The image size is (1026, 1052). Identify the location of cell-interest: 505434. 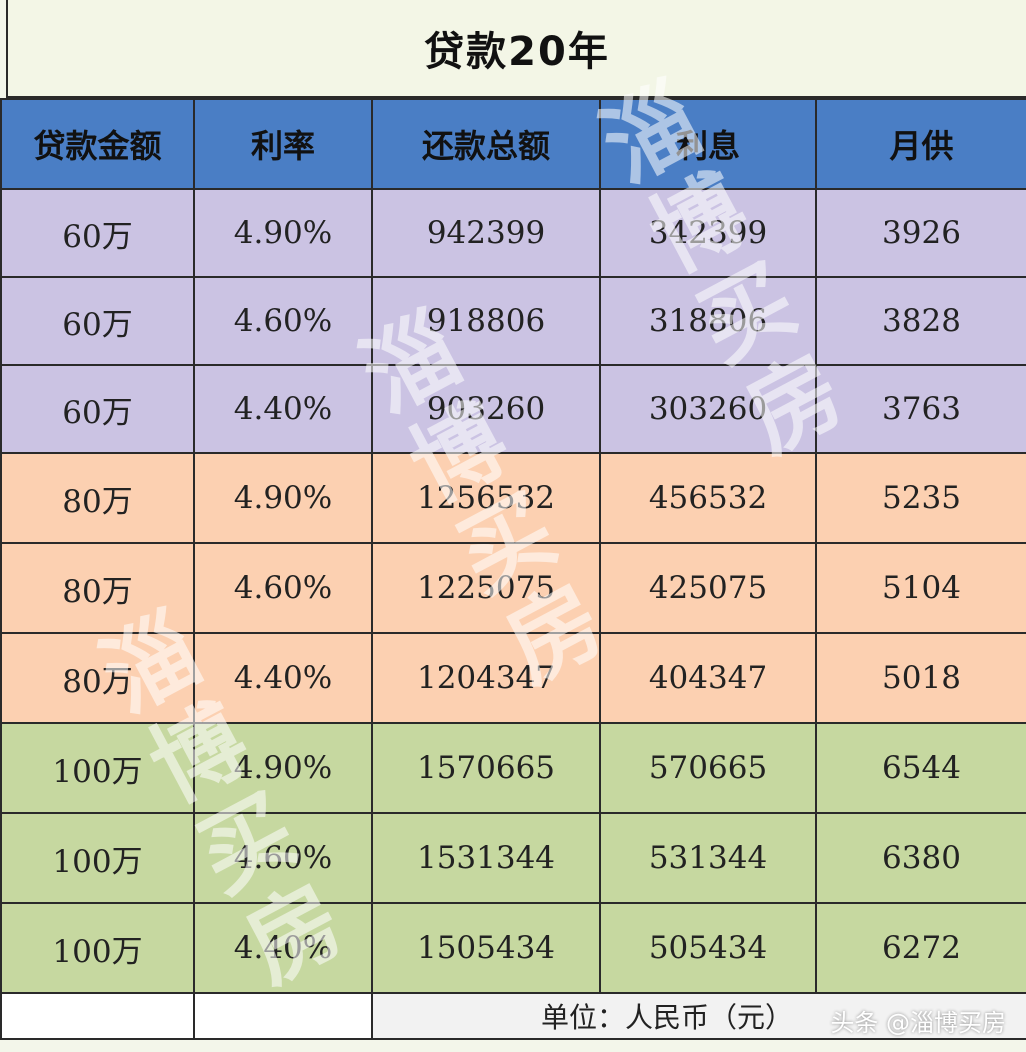
(708, 948).